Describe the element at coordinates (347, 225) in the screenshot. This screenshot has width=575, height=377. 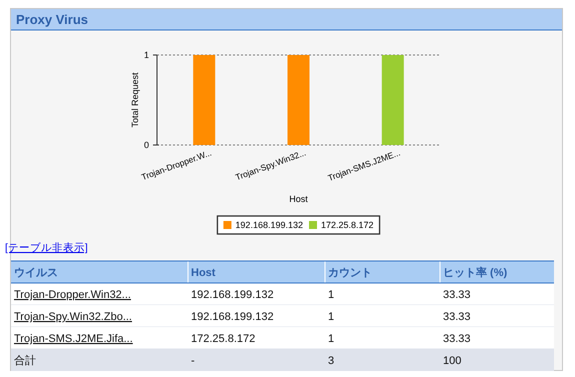
I see `legend-label: 172.25.8.172` at that location.